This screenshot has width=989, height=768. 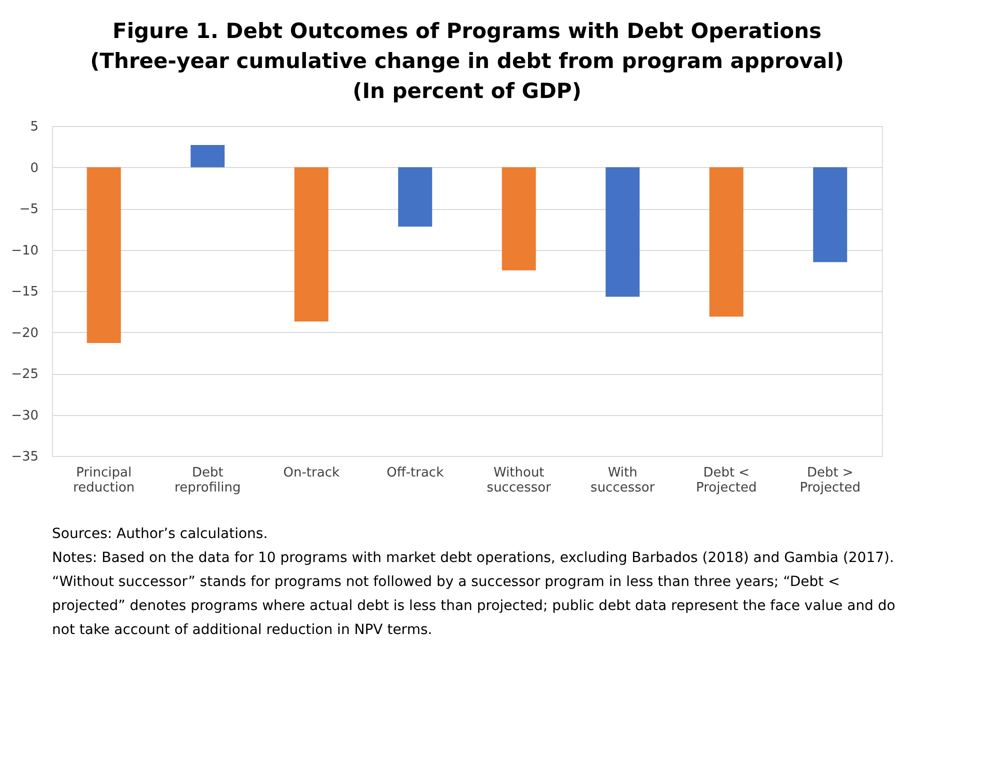 I want to click on x-tick-label: Off-track, so click(x=415, y=473).